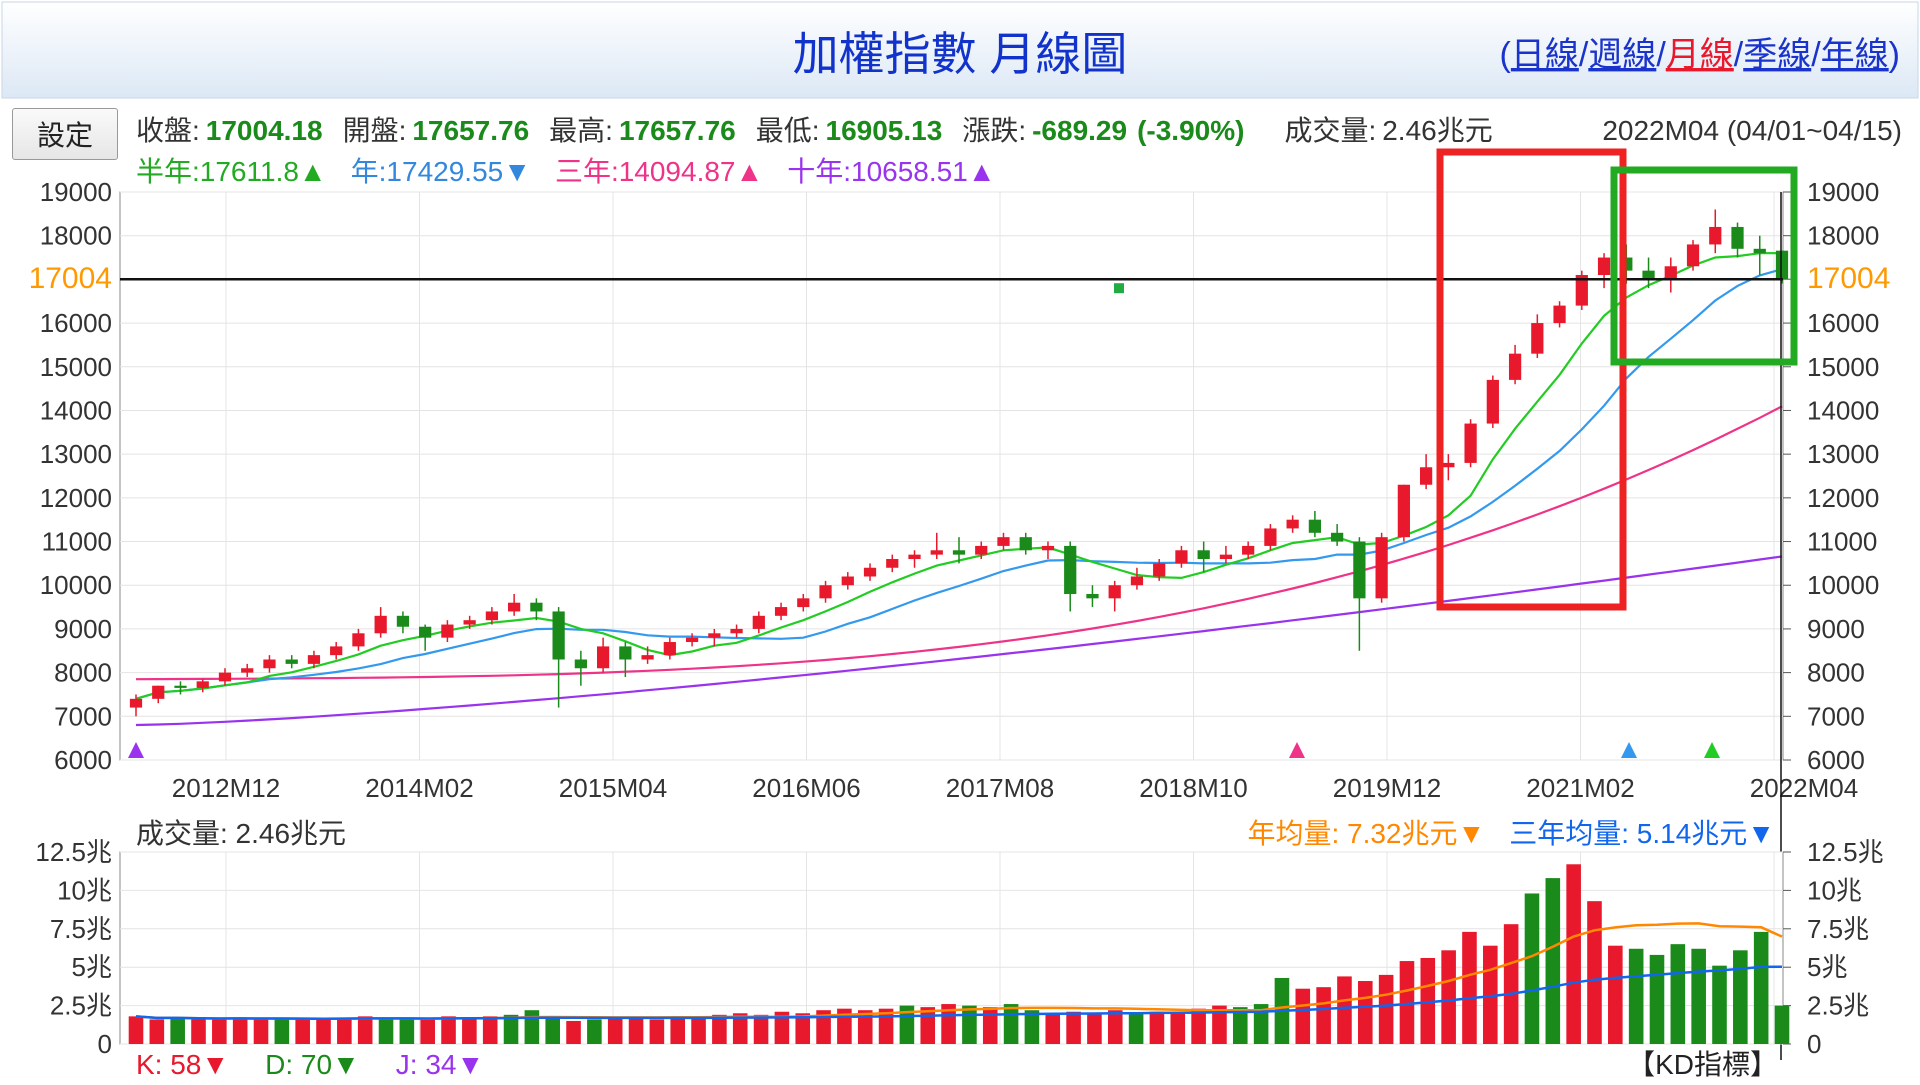 This screenshot has width=1920, height=1085. I want to click on y-tick-label-right: 12000, so click(1843, 498).